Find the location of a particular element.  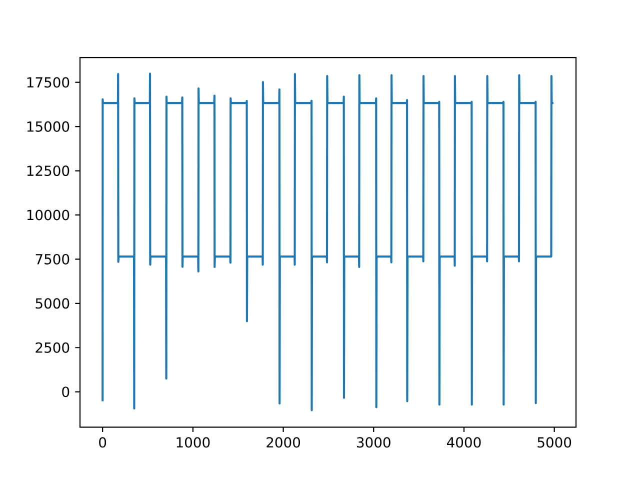

y-tick-label: 17500 is located at coordinates (48, 82).